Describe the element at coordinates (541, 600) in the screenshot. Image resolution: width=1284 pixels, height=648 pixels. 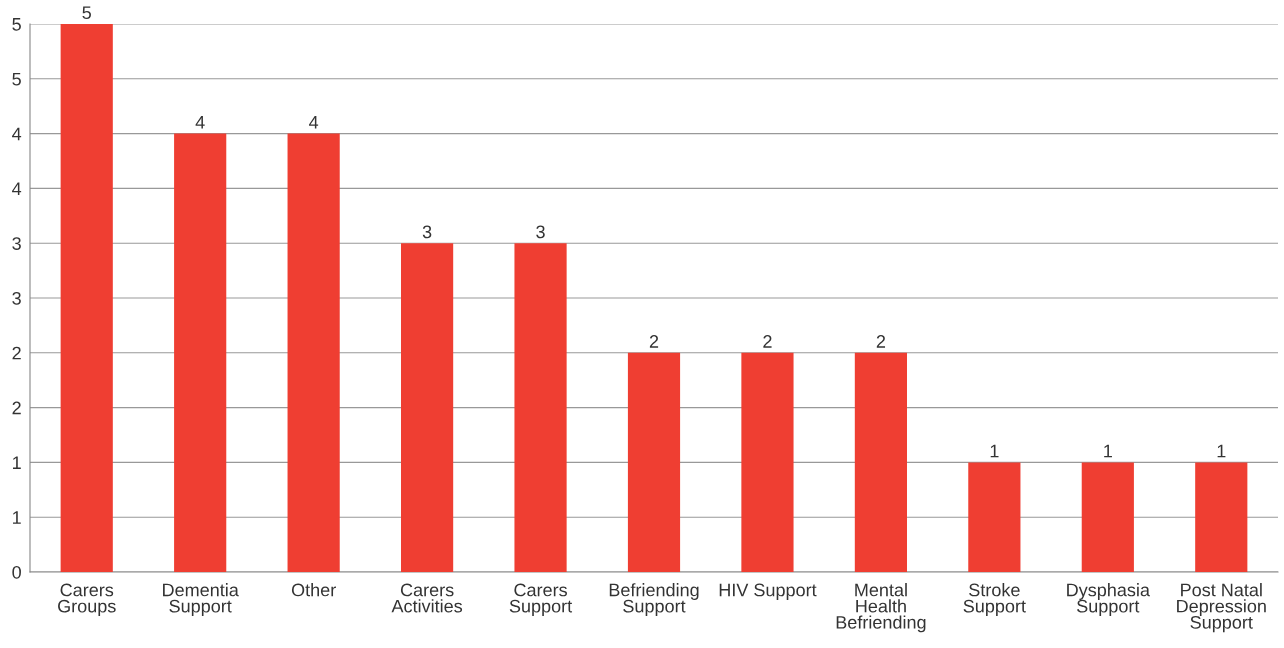
I see `x-tick-label: Carers Support` at that location.